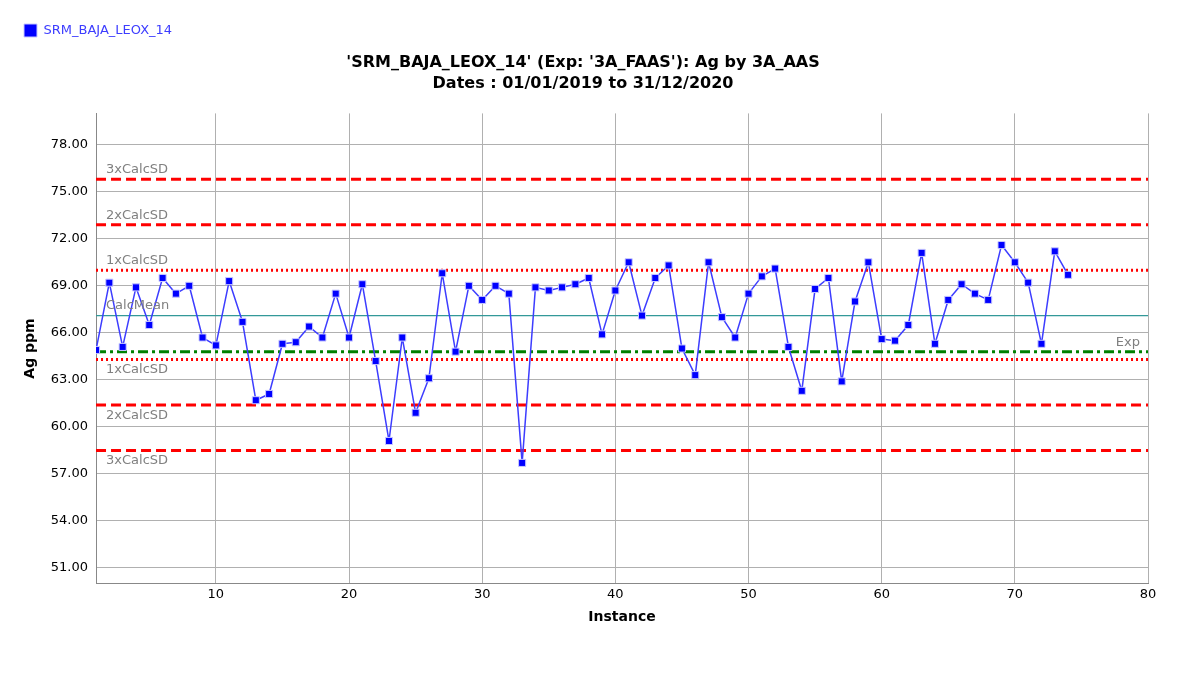  I want to click on y-tick-label: 72.00, so click(69, 238).